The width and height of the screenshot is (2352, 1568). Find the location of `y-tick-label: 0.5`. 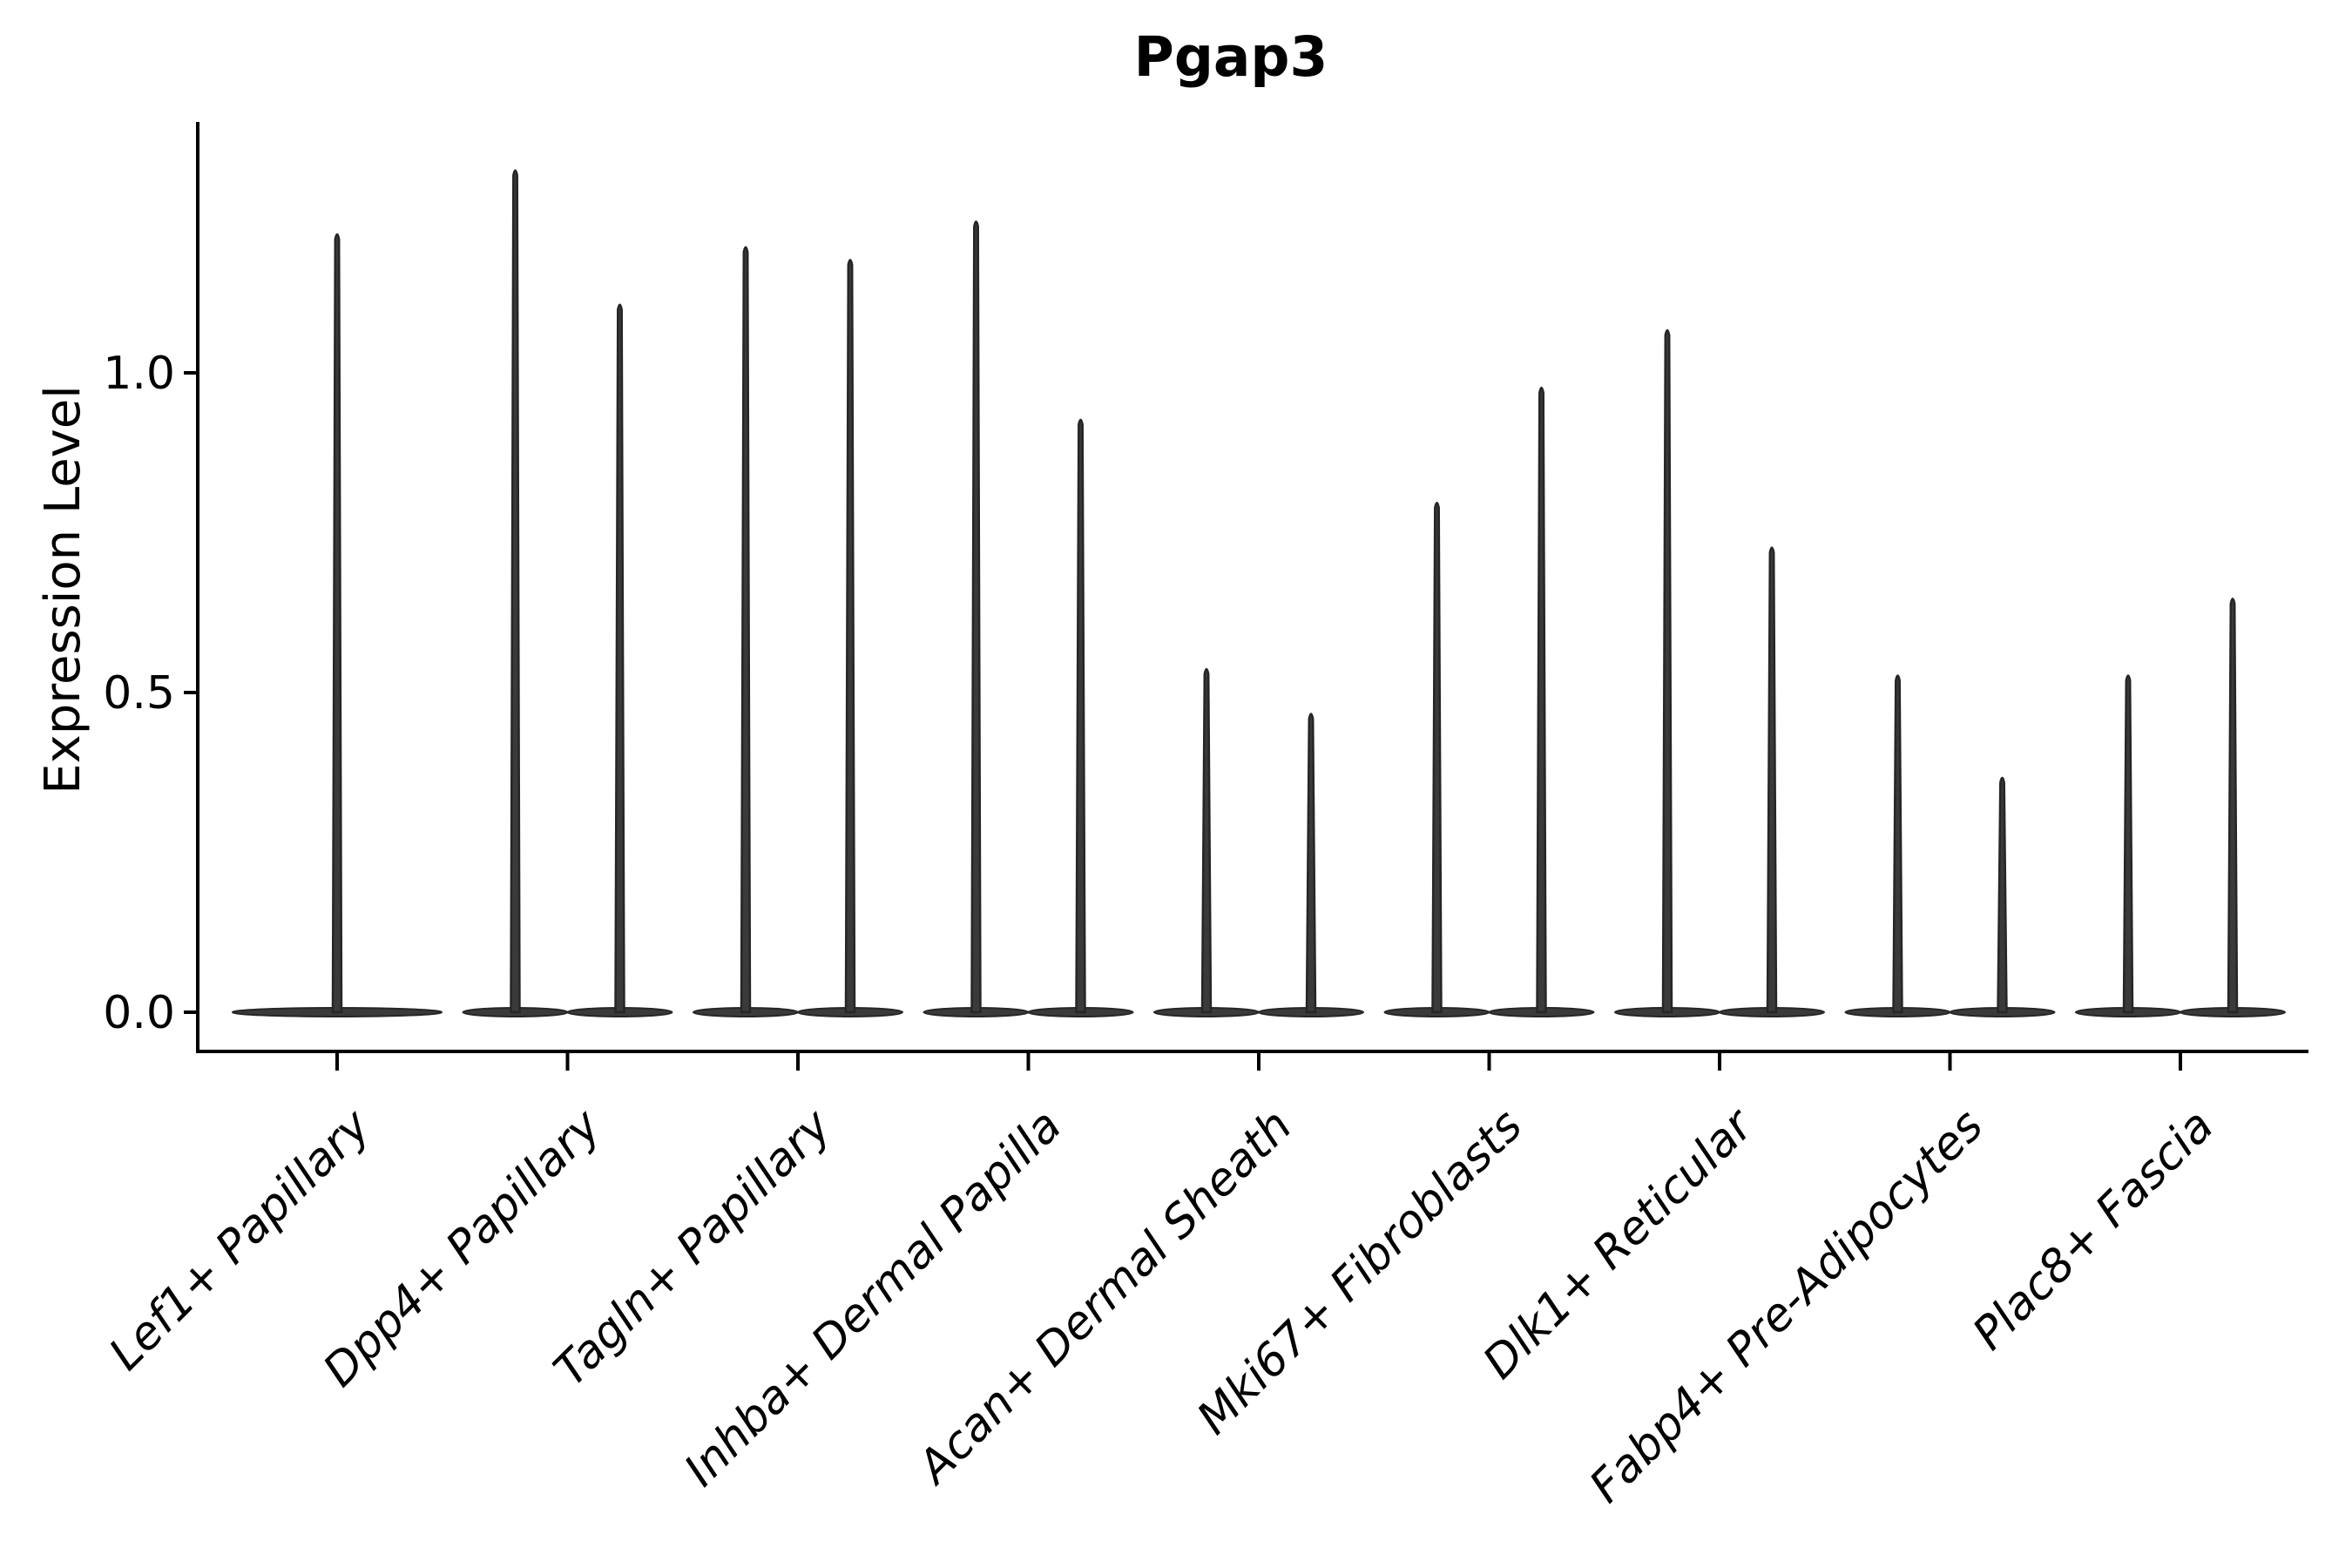

y-tick-label: 0.5 is located at coordinates (139, 693).